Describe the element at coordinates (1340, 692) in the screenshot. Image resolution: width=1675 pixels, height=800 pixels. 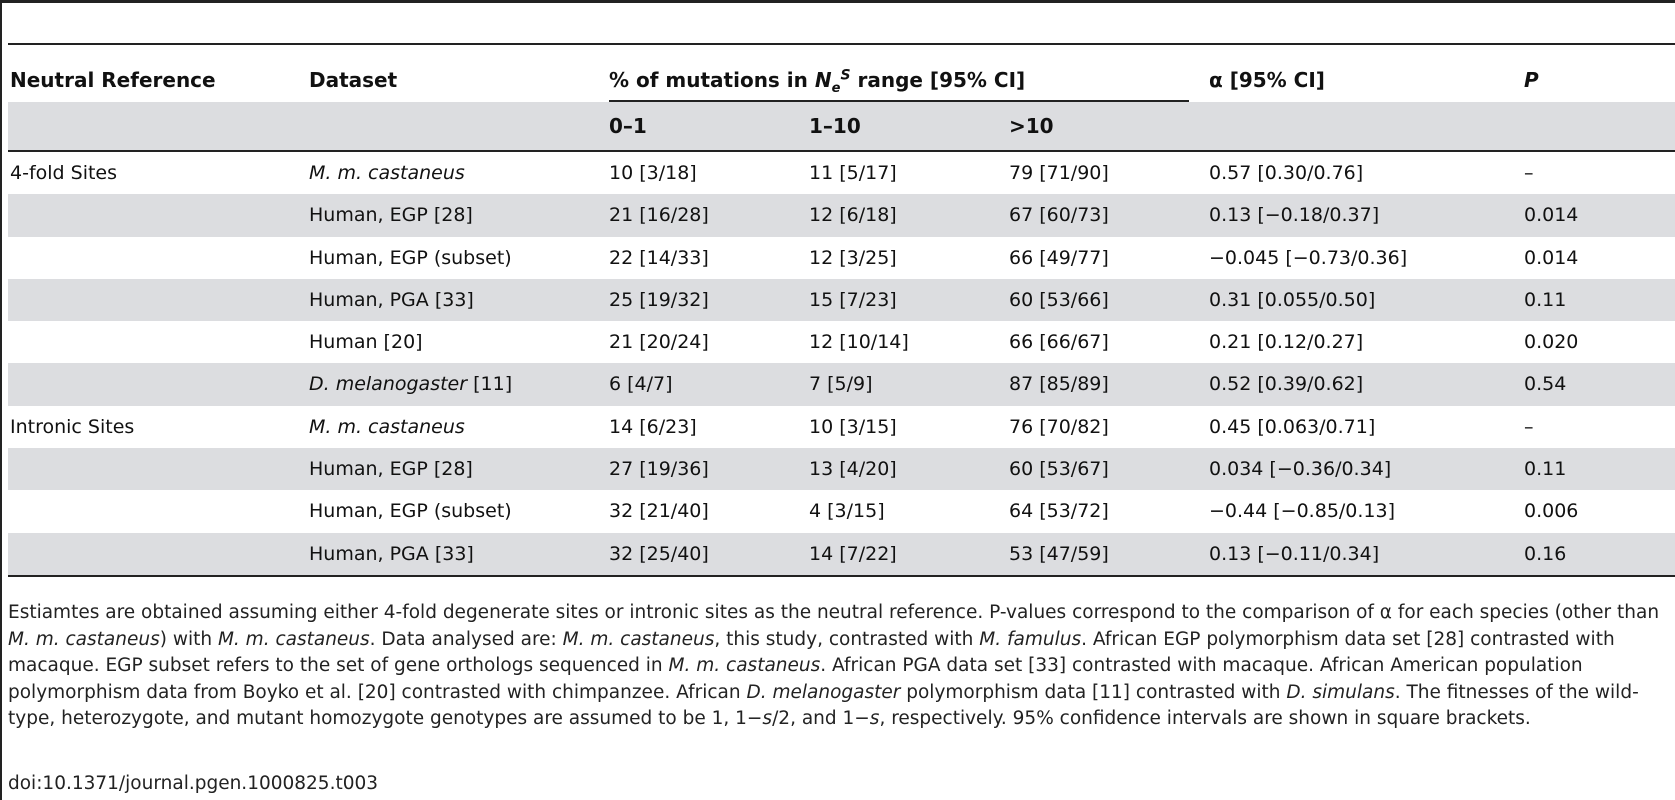
I see `caption-italic: D. simulans` at that location.